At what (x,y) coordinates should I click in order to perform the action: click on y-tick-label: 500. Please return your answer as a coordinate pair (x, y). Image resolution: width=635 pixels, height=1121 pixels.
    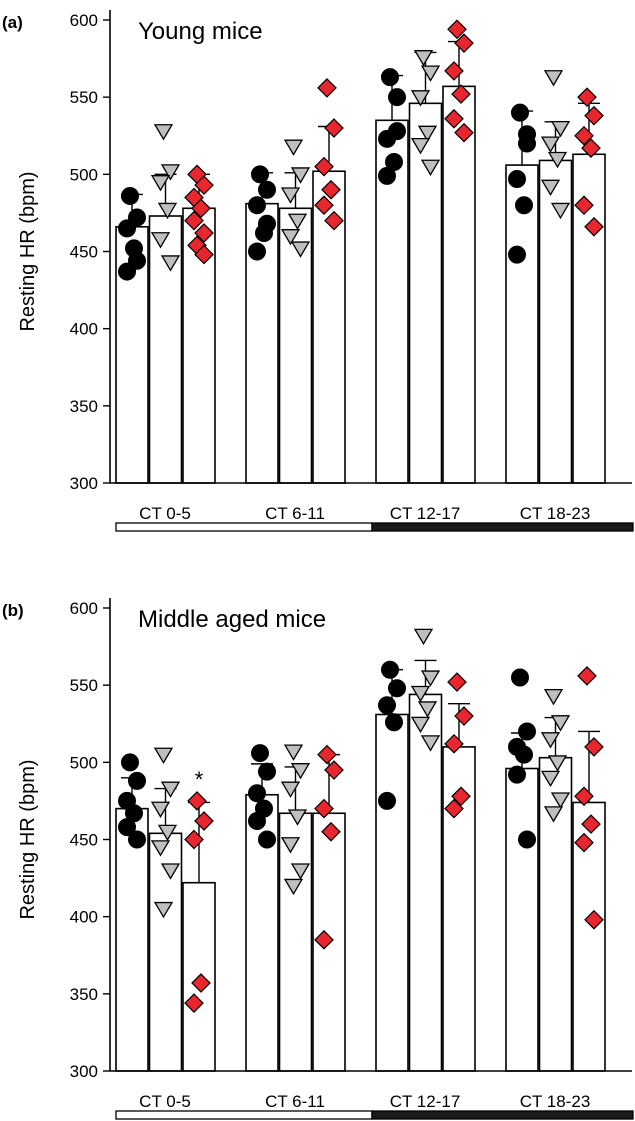
    Looking at the image, I should click on (84, 174).